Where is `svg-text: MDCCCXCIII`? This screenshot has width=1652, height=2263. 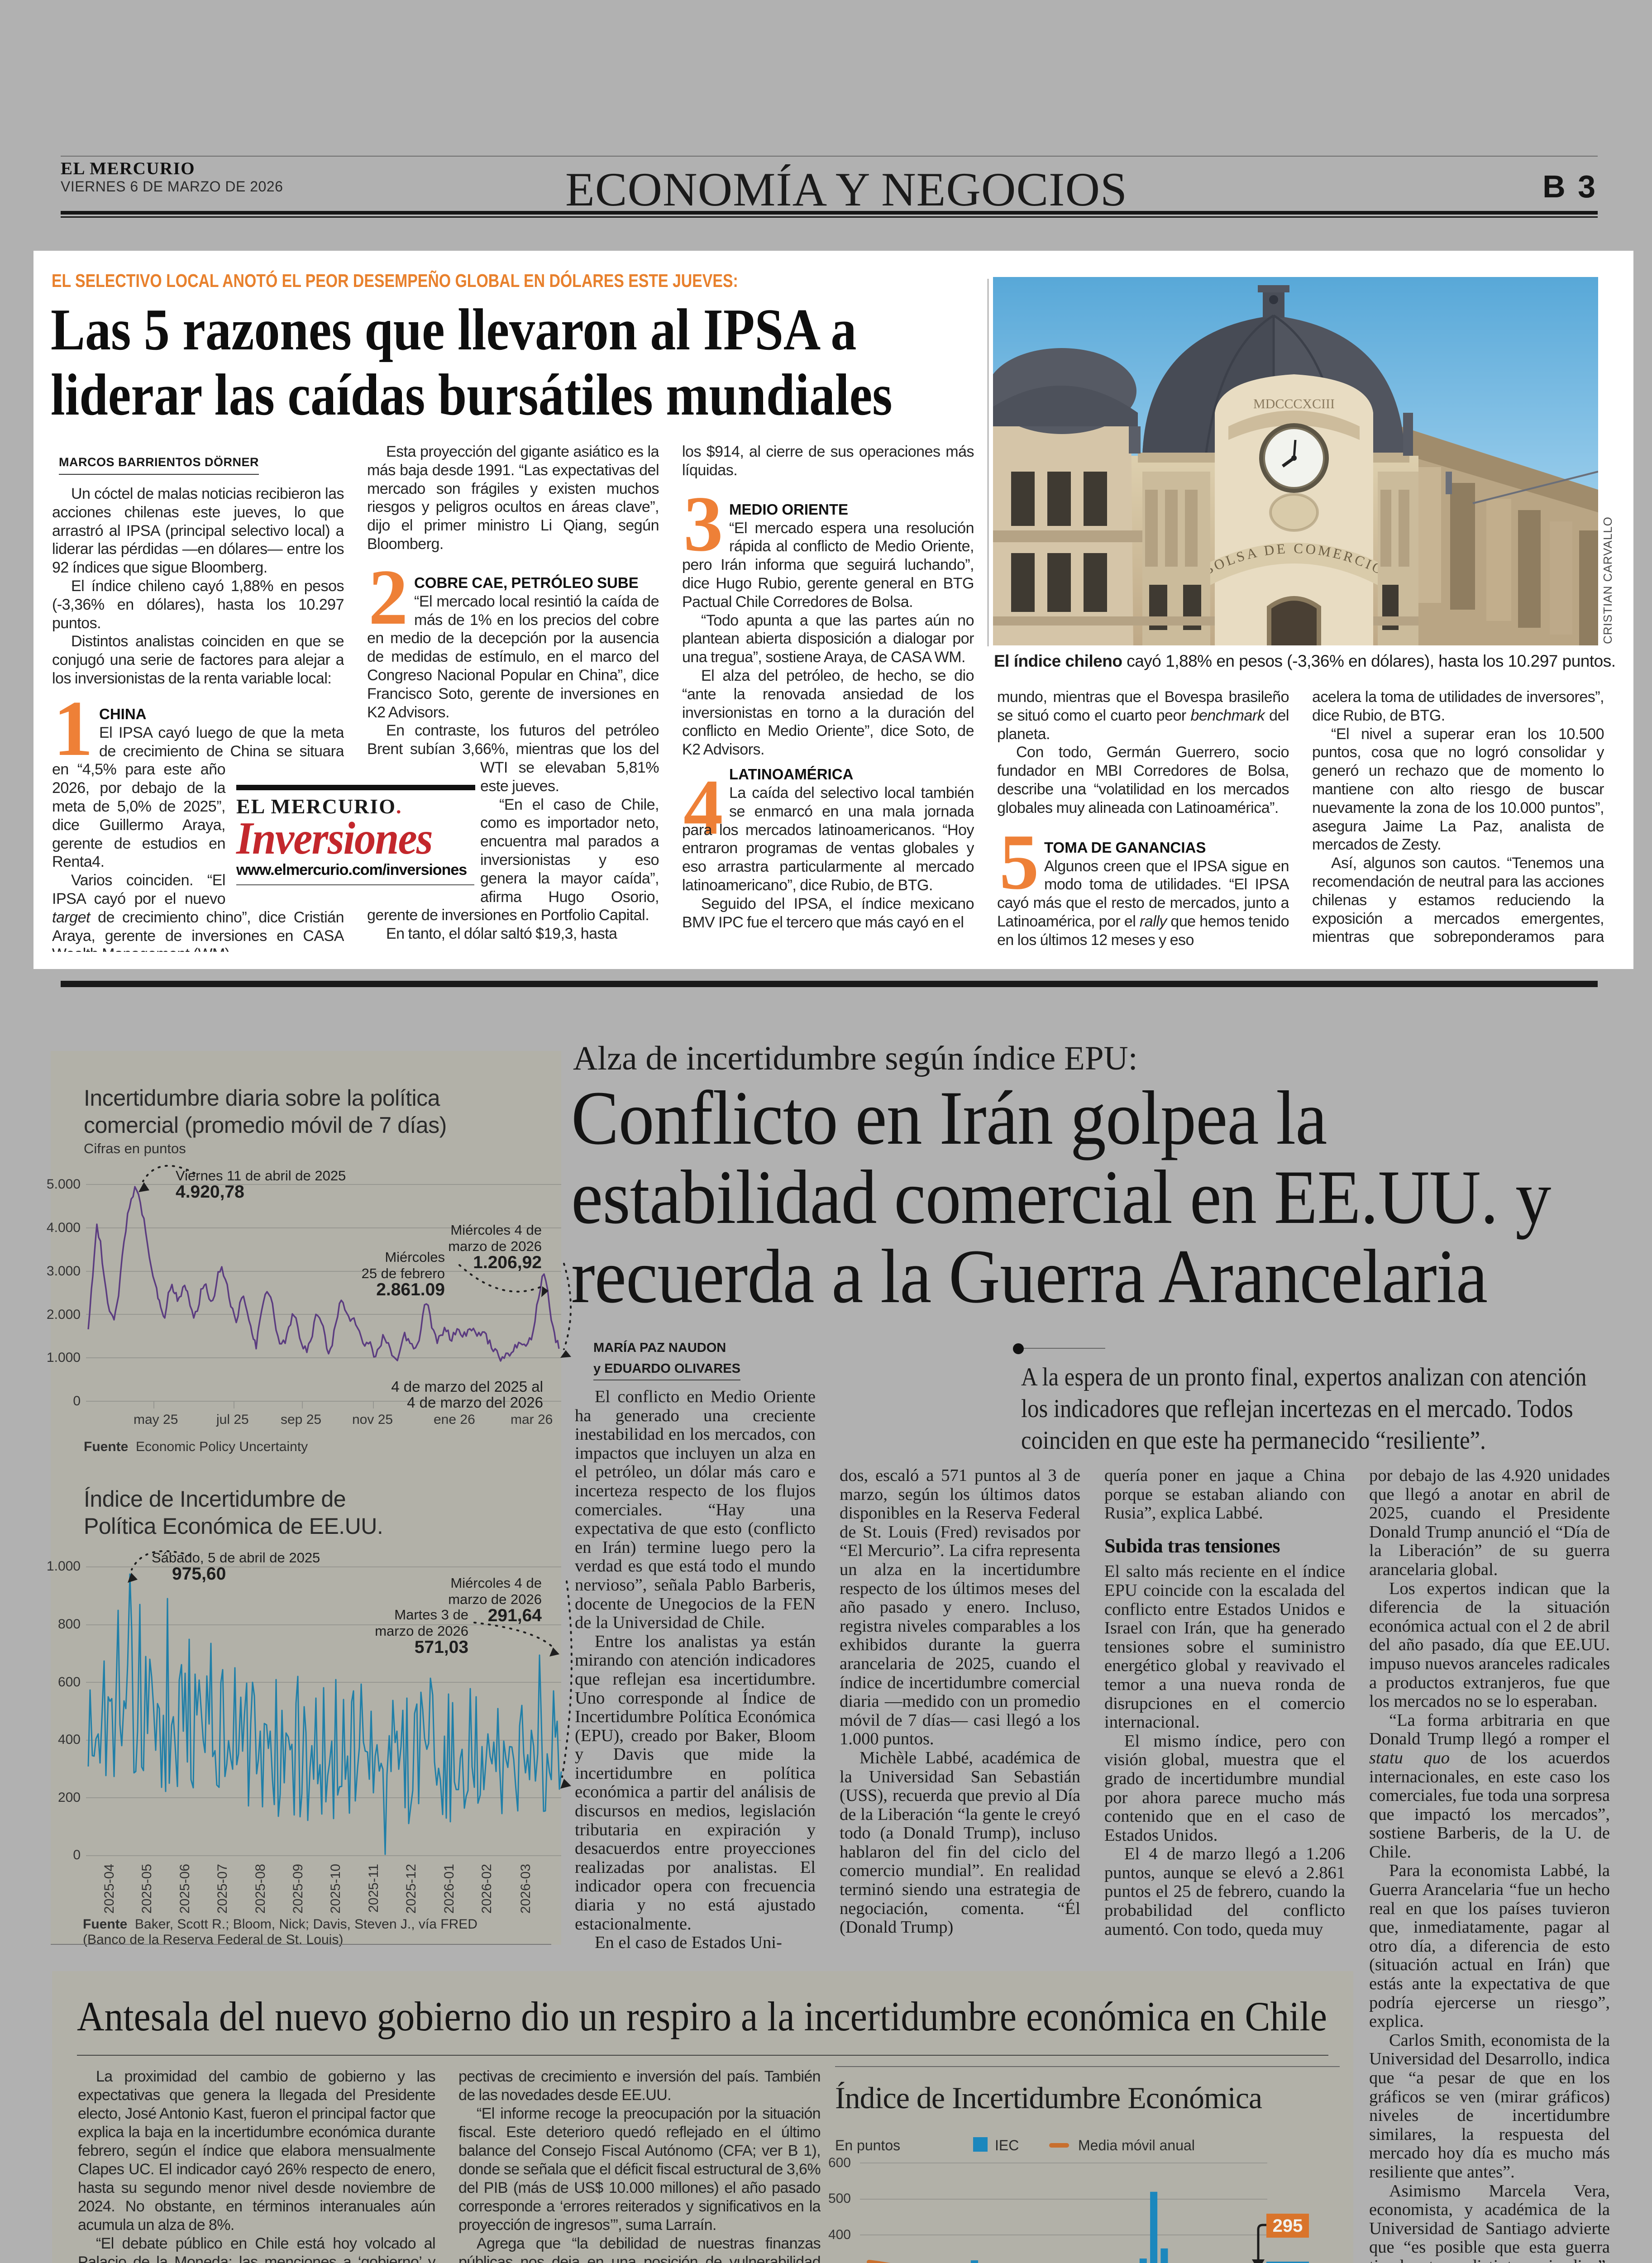 svg-text: MDCCCXCIII is located at coordinates (1294, 403).